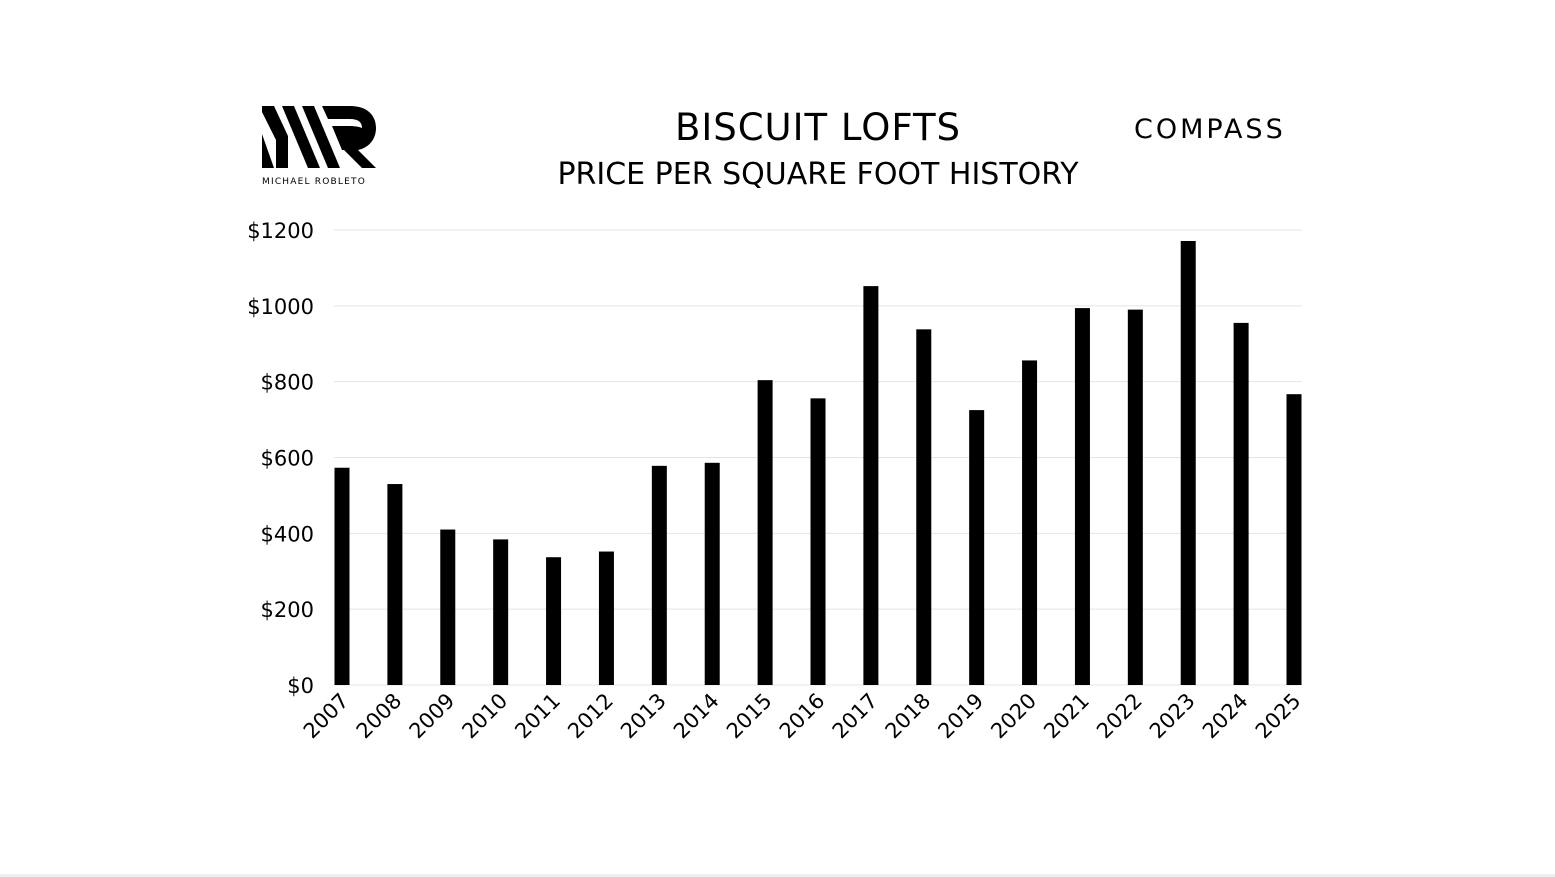 The height and width of the screenshot is (877, 1555). Describe the element at coordinates (1066, 716) in the screenshot. I see `x-tick-label: 2021` at that location.